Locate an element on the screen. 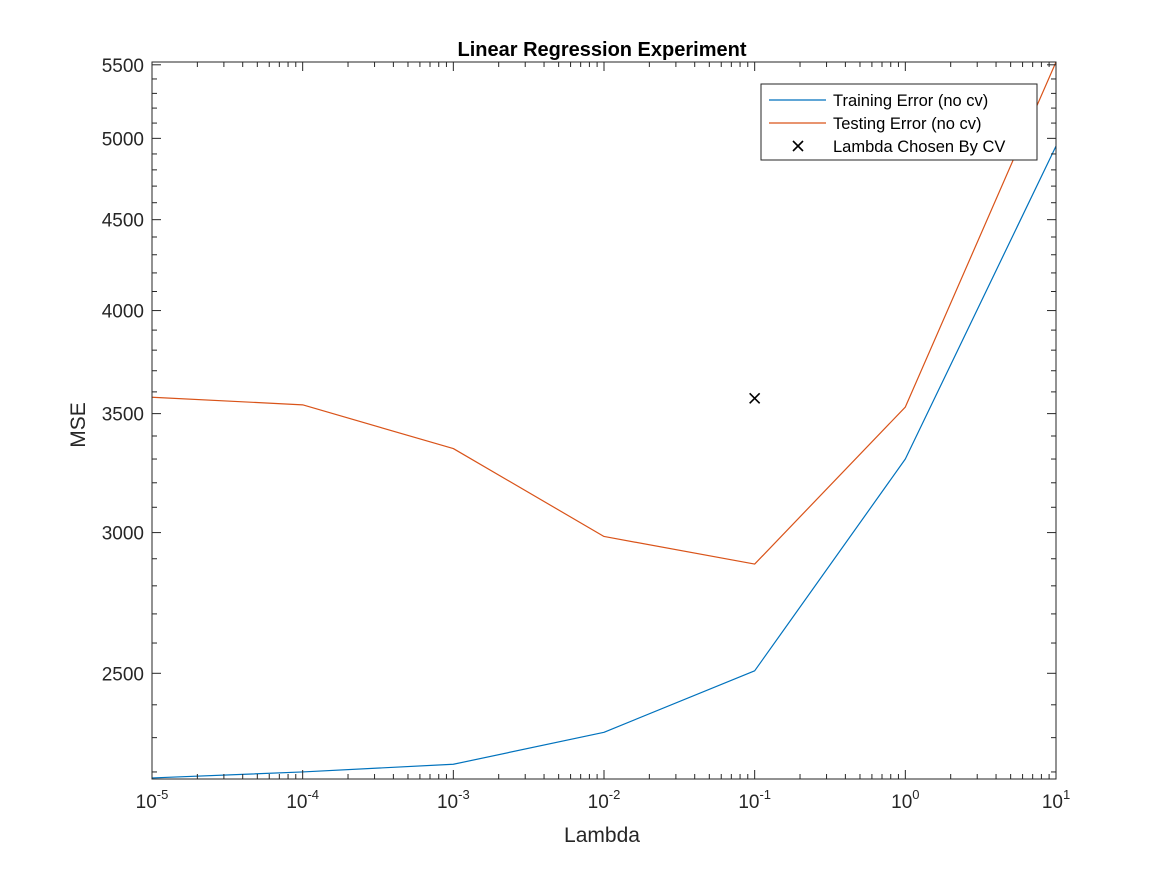  y-tick-label: 5500 is located at coordinates (123, 66).